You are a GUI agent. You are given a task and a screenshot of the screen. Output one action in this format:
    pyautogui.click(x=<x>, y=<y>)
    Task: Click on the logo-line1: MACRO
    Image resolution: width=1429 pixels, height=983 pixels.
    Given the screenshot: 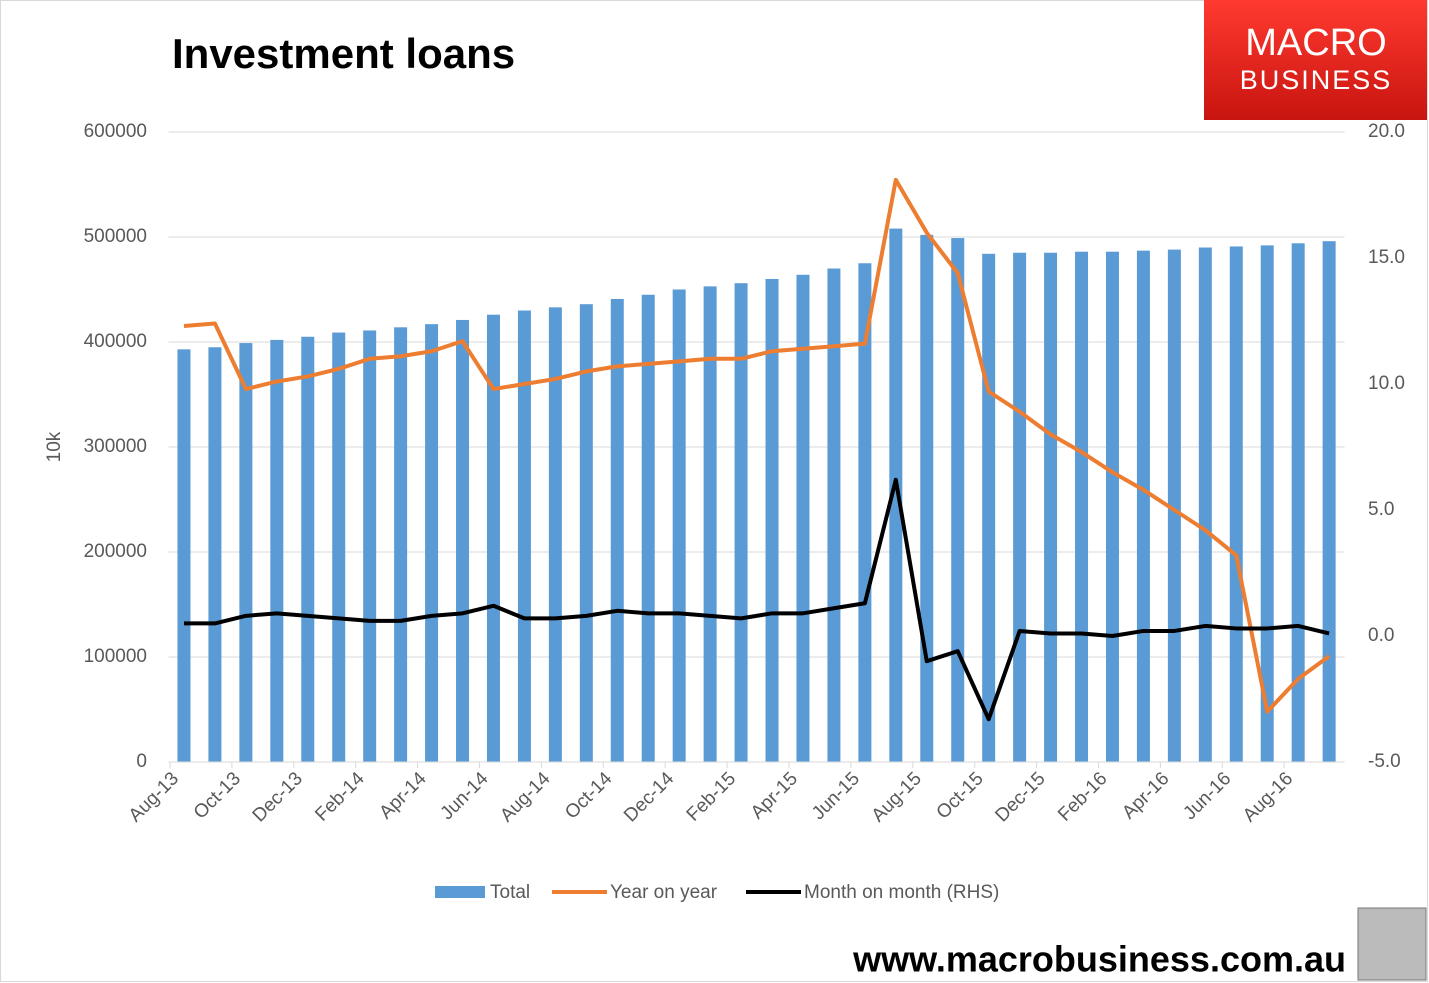 What is the action you would take?
    pyautogui.click(x=1315, y=43)
    